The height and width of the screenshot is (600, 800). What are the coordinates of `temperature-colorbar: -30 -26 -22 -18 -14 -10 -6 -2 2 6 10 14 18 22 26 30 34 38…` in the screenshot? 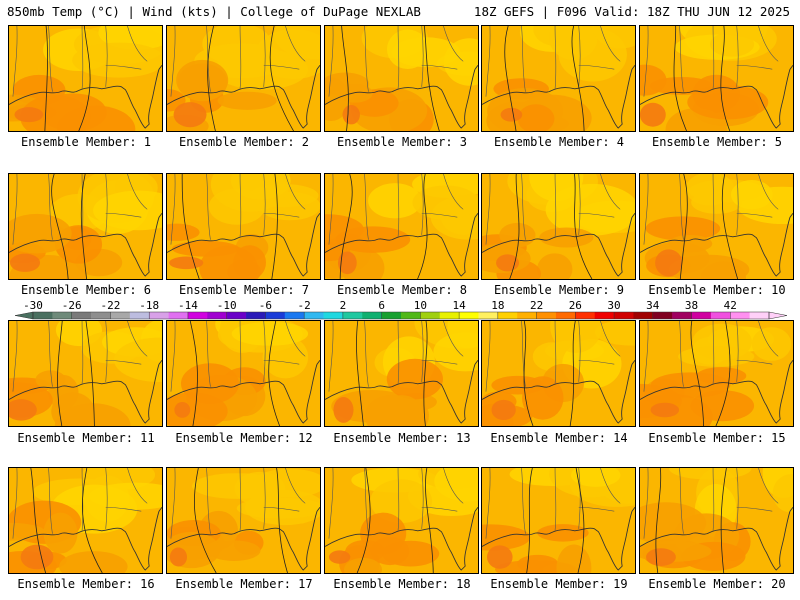 It's located at (401, 310).